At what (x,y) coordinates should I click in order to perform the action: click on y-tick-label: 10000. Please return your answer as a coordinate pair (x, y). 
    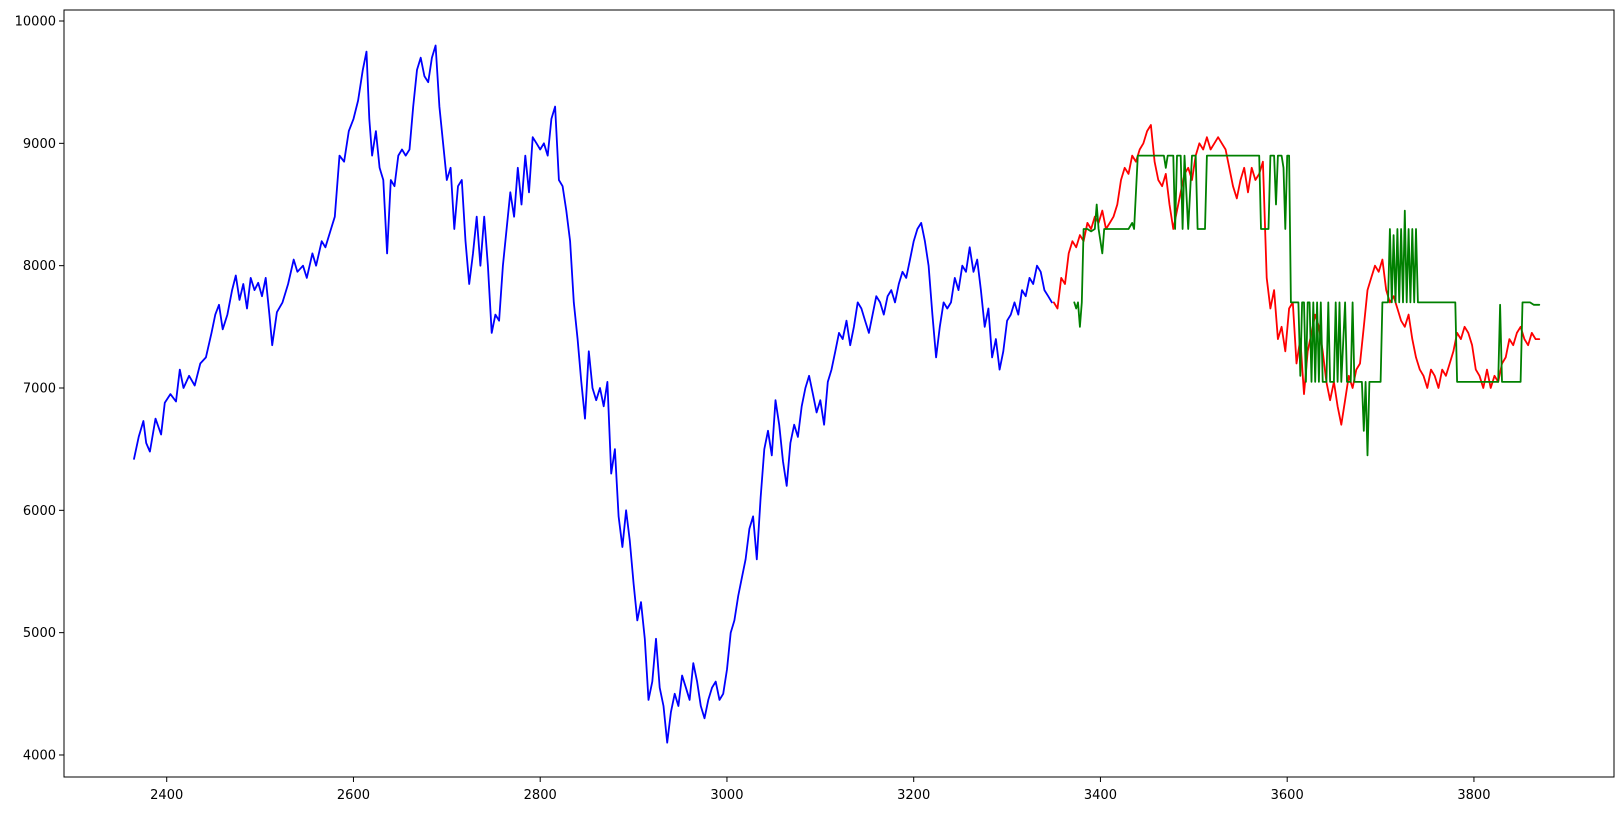
    Looking at the image, I should click on (35, 22).